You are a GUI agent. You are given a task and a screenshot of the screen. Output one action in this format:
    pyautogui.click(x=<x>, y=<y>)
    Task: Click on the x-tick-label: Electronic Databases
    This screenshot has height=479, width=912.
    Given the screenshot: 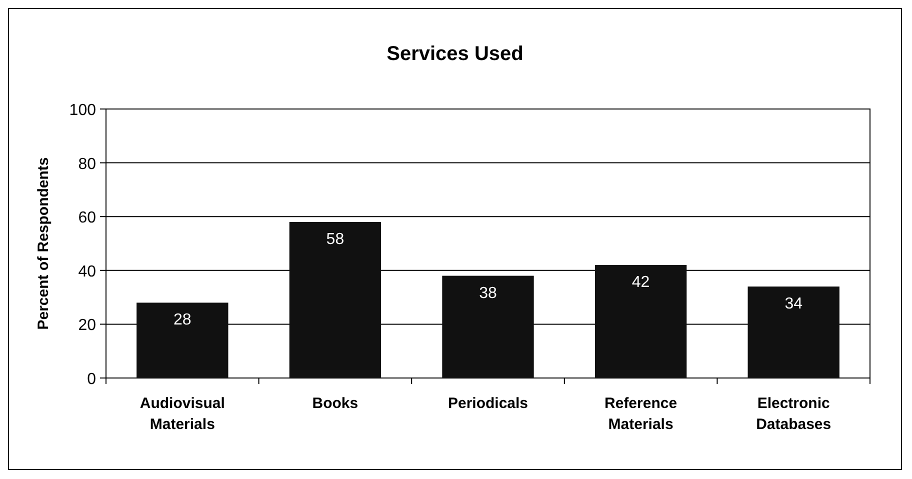 What is the action you would take?
    pyautogui.click(x=794, y=414)
    